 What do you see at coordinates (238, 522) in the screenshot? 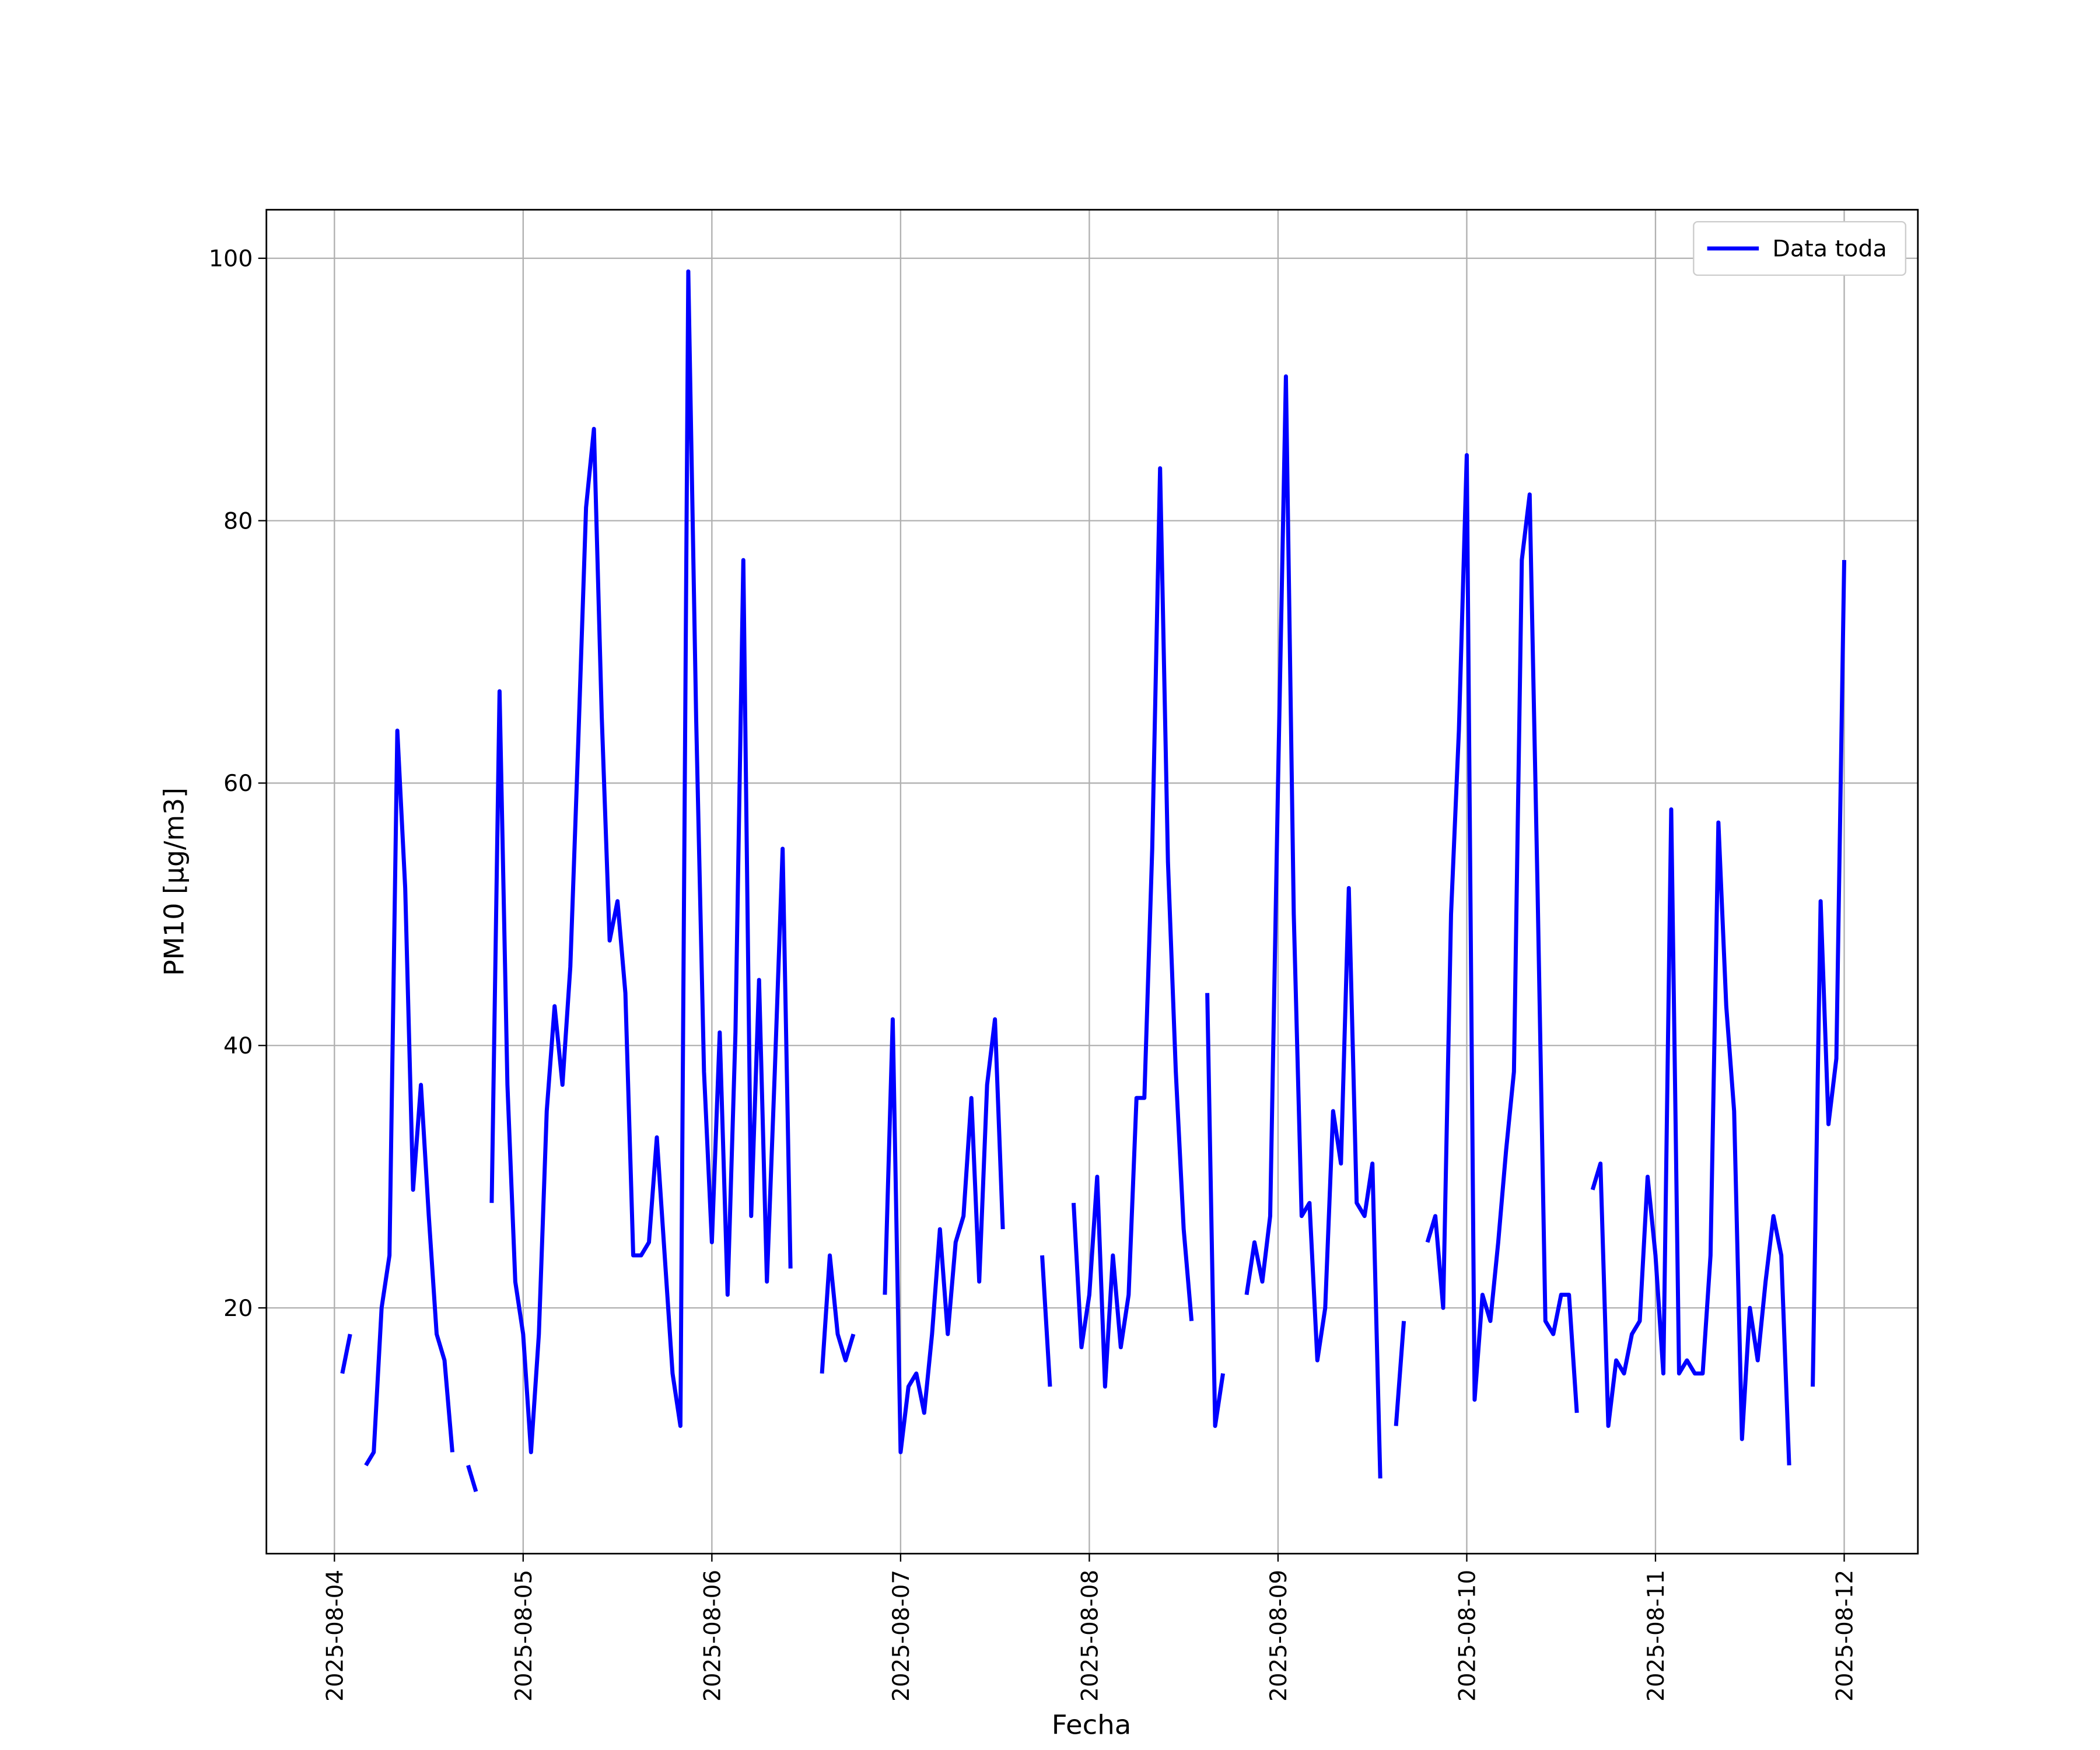
I see `y-tick-label: 80` at bounding box center [238, 522].